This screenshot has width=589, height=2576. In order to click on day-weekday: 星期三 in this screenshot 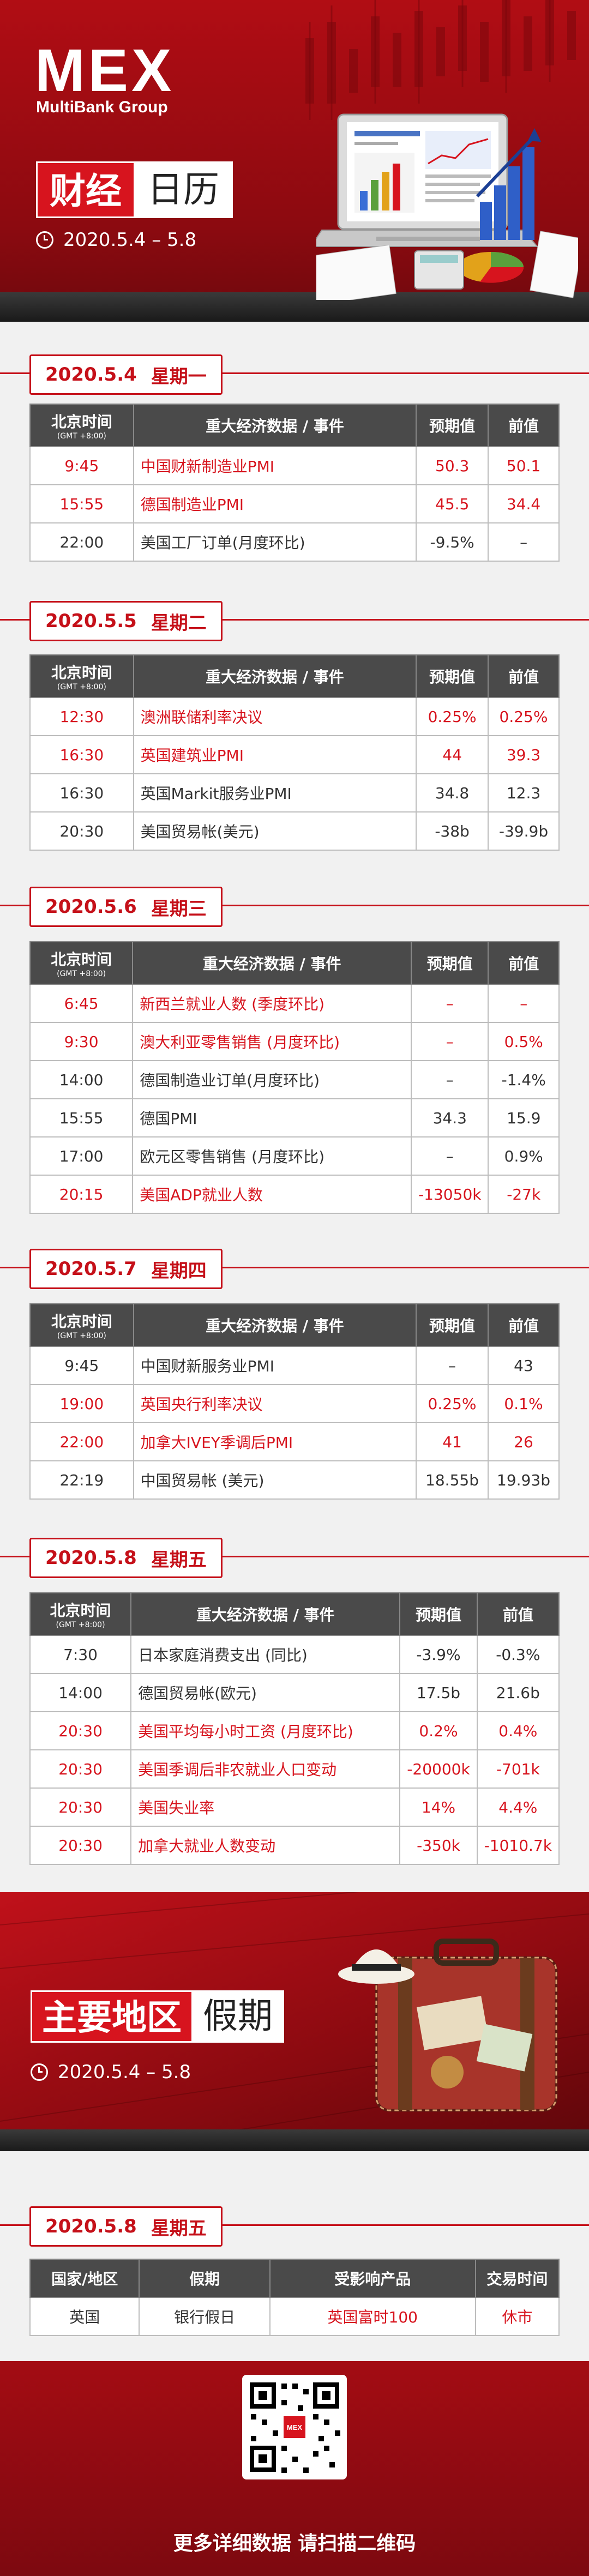, I will do `click(179, 909)`.